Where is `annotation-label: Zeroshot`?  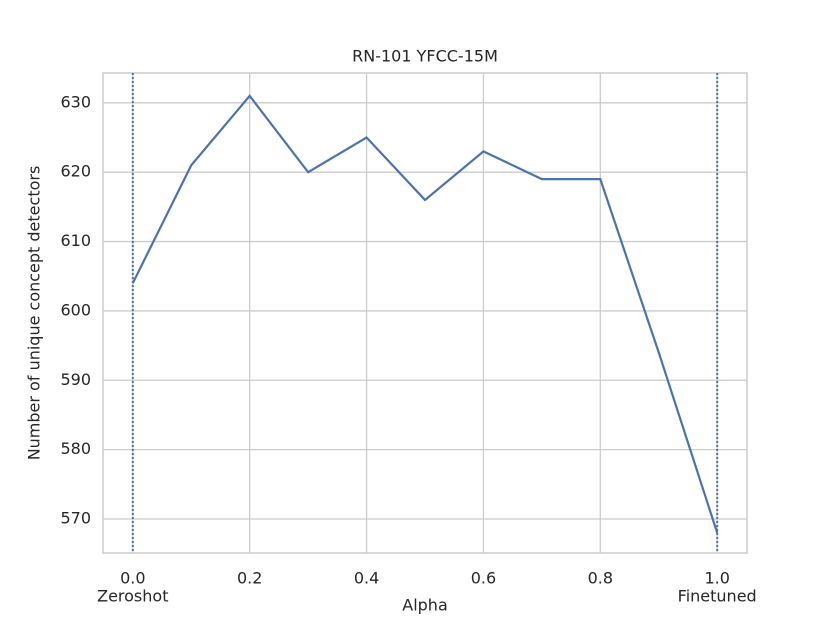
annotation-label: Zeroshot is located at coordinates (132, 596).